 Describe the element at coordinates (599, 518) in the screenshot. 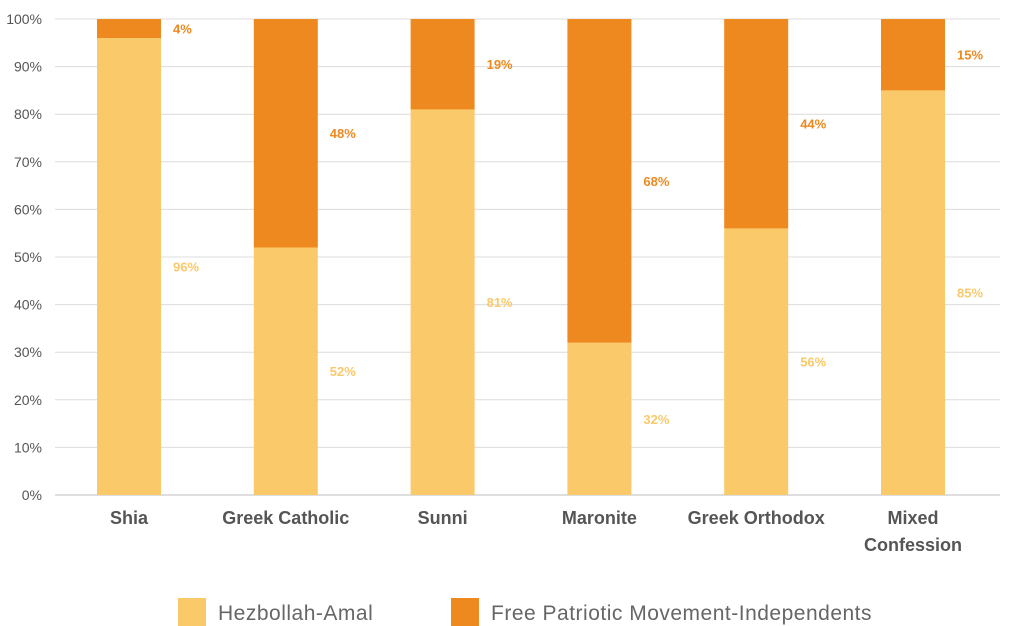

I see `x-tick-label: Maronite` at that location.